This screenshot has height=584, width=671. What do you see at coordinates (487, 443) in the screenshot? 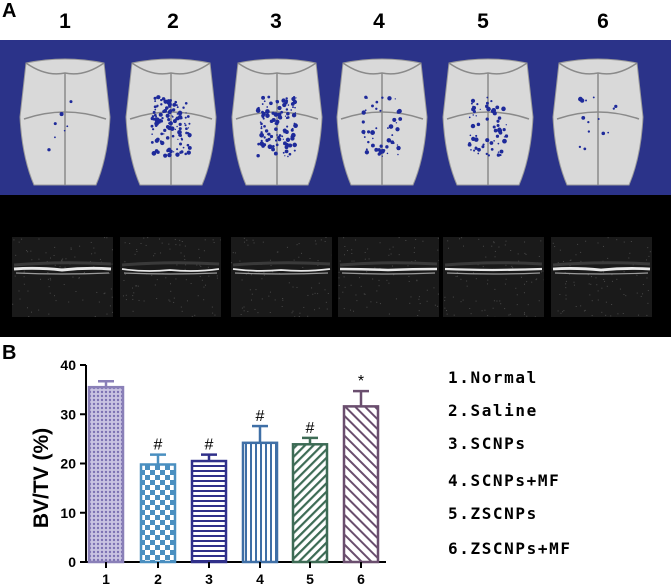
I see `legend-item-3: 3.SCNPs` at bounding box center [487, 443].